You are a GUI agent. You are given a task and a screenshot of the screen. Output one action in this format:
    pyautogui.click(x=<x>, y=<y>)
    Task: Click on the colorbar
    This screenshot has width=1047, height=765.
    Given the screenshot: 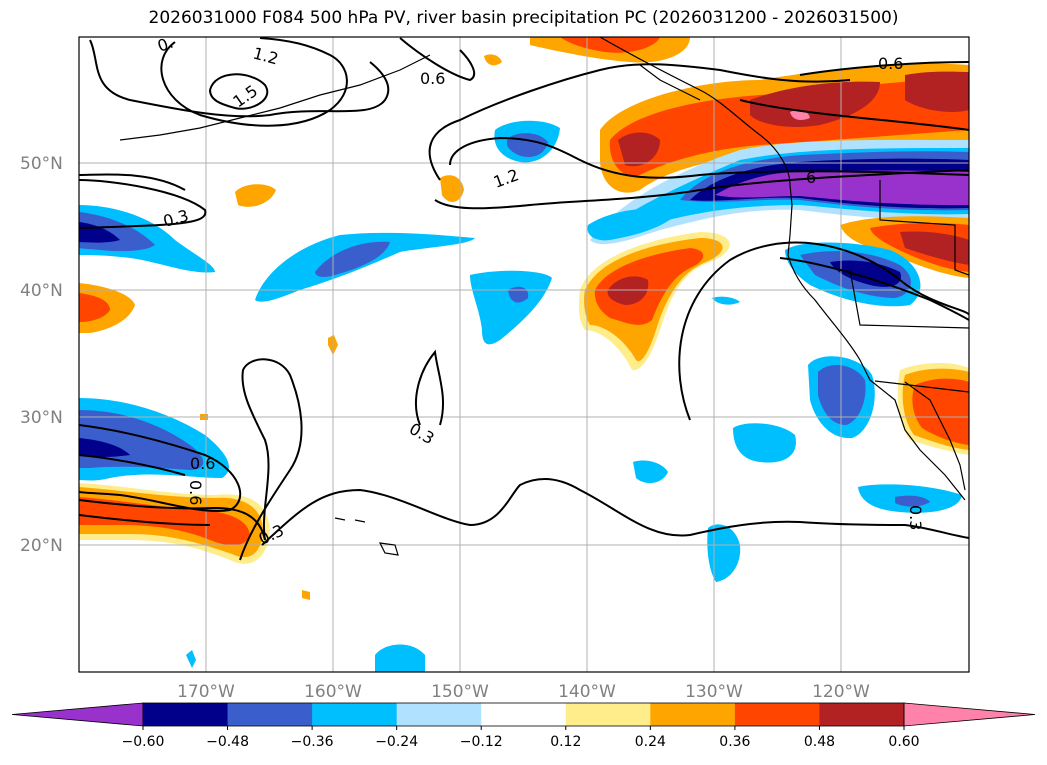 What is the action you would take?
    pyautogui.click(x=523, y=714)
    